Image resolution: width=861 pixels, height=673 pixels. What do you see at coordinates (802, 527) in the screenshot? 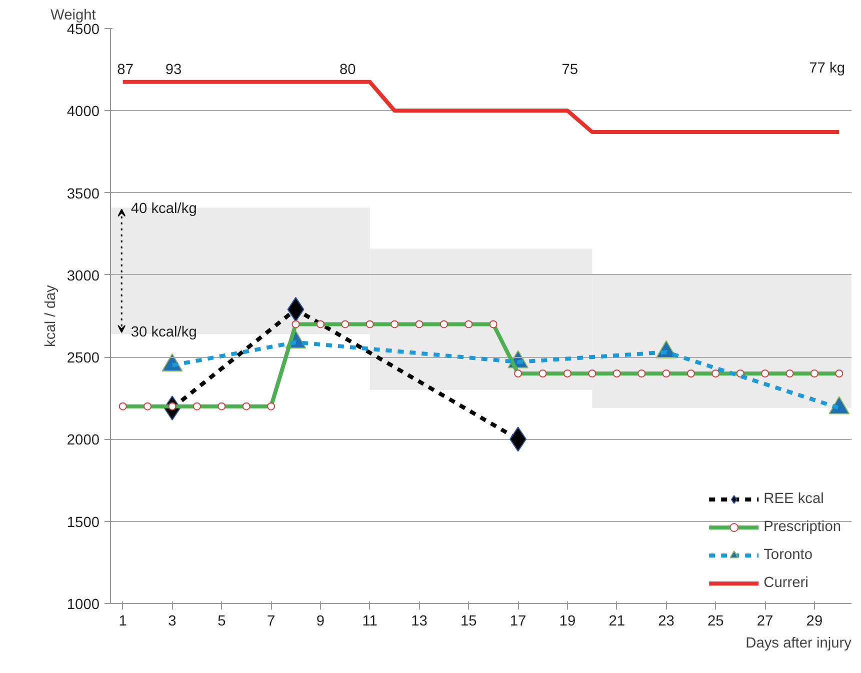
I see `legend-label: Prescription` at bounding box center [802, 527].